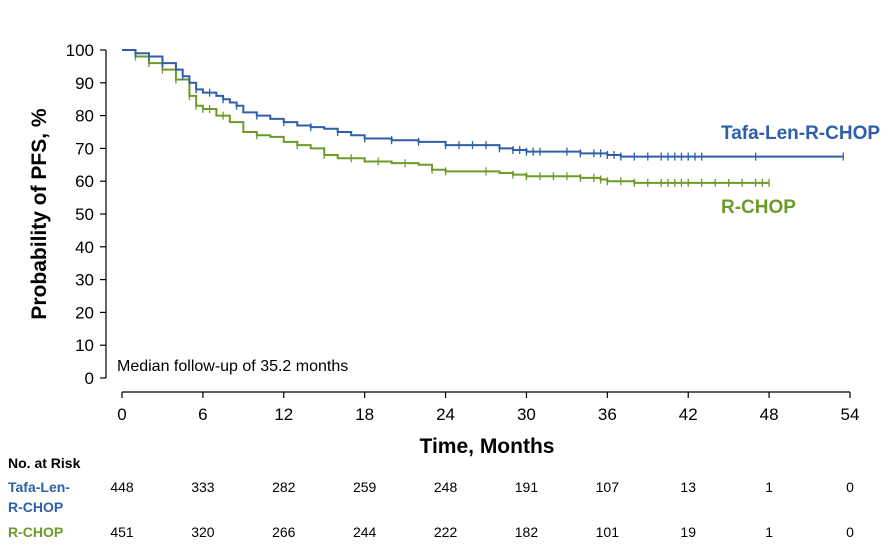  Describe the element at coordinates (364, 414) in the screenshot. I see `x-tick-label: 18` at that location.